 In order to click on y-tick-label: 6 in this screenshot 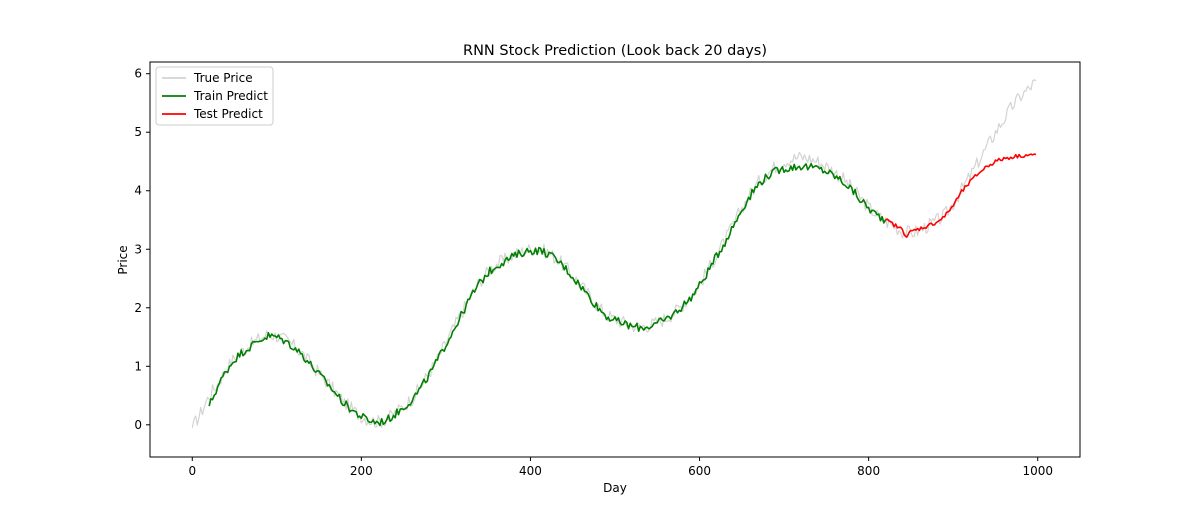, I will do `click(138, 74)`.